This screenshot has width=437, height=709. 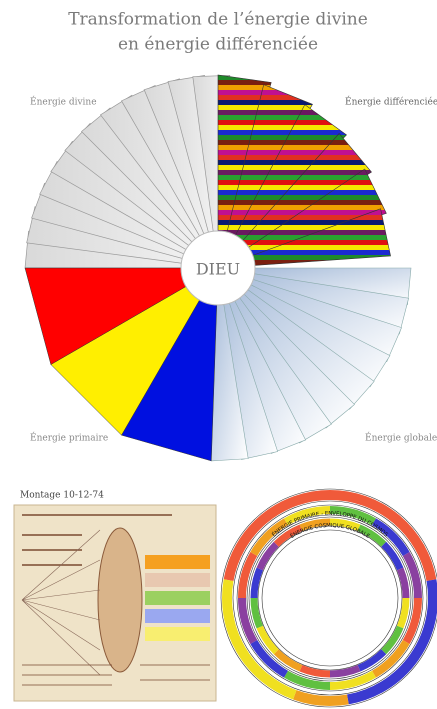 I want to click on montage-caption: Montage 10-12-74, so click(x=62, y=496).